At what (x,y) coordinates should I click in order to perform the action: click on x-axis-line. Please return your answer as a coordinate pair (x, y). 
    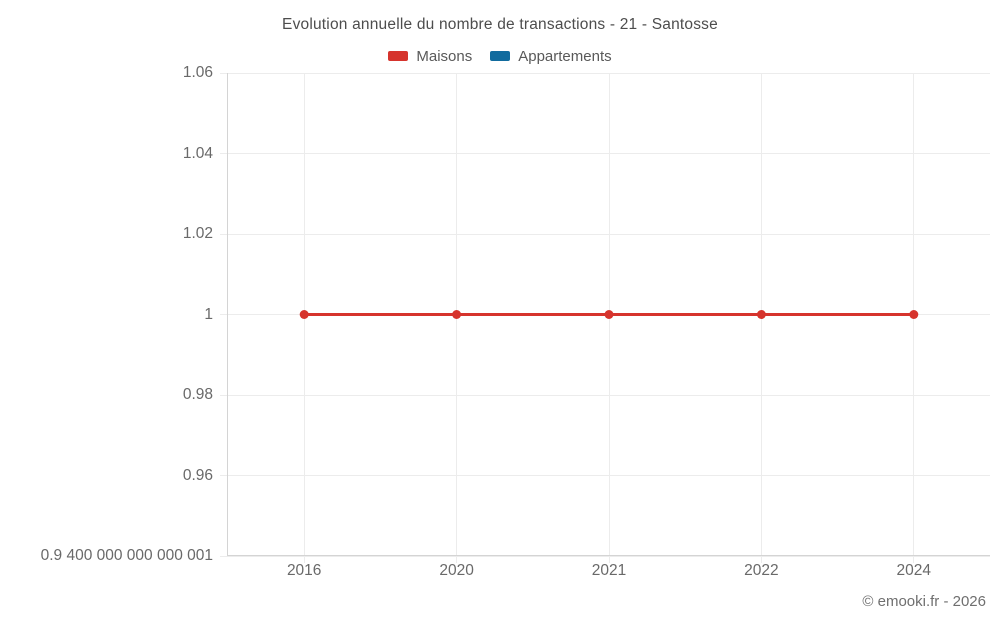
    Looking at the image, I should click on (608, 555).